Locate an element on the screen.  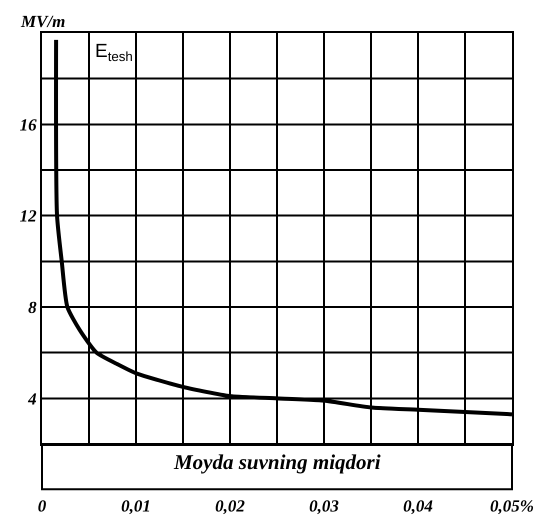
annotation: E$_{tesh}$ is located at coordinates (114, 52).